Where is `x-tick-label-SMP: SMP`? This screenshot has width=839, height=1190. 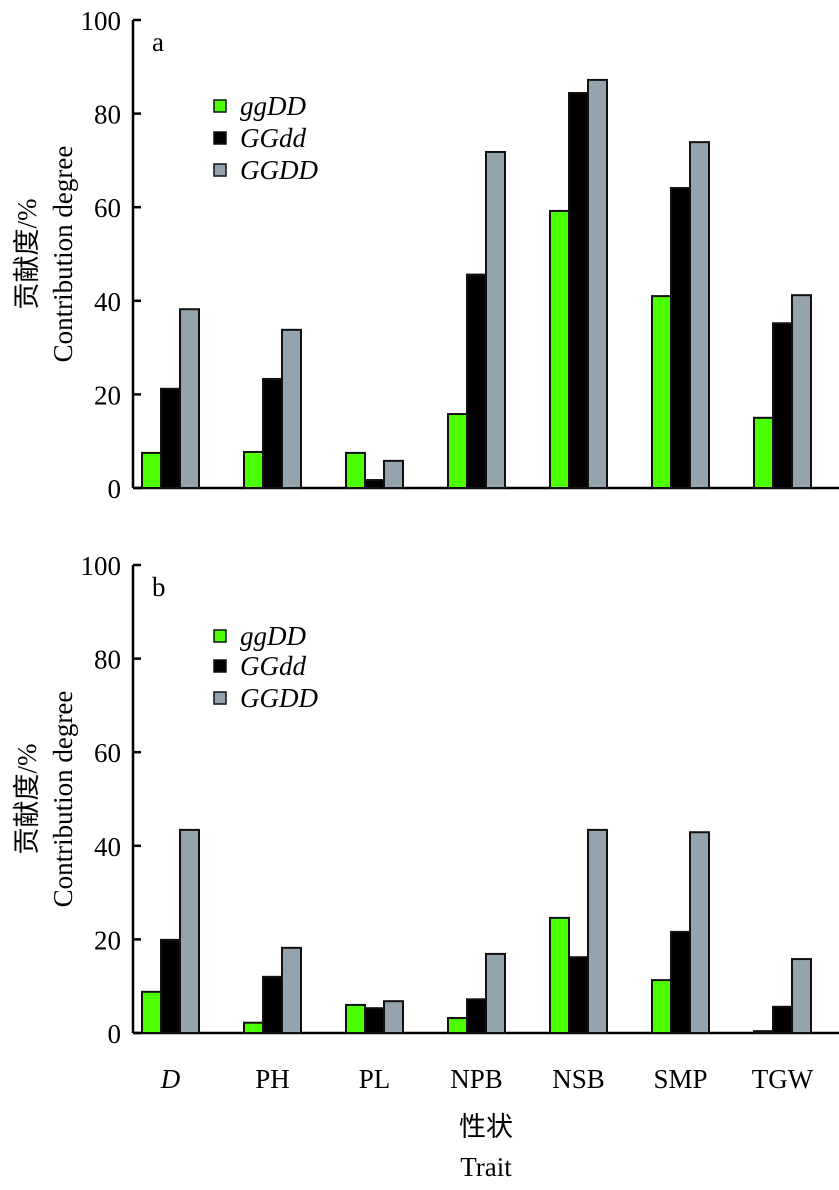
x-tick-label-SMP: SMP is located at coordinates (680, 1079).